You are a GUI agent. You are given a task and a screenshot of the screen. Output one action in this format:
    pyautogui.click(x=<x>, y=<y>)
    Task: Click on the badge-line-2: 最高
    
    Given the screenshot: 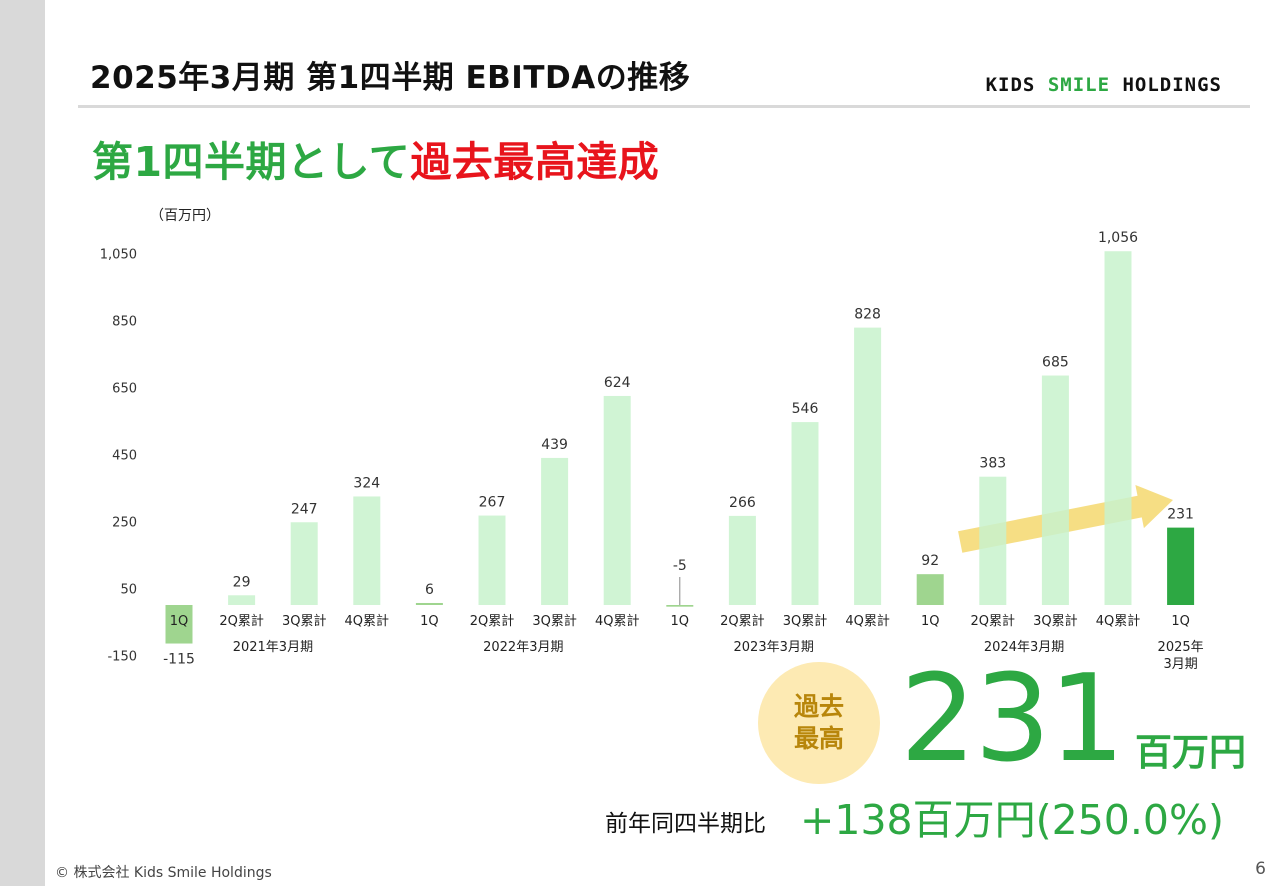 What is the action you would take?
    pyautogui.click(x=818, y=738)
    